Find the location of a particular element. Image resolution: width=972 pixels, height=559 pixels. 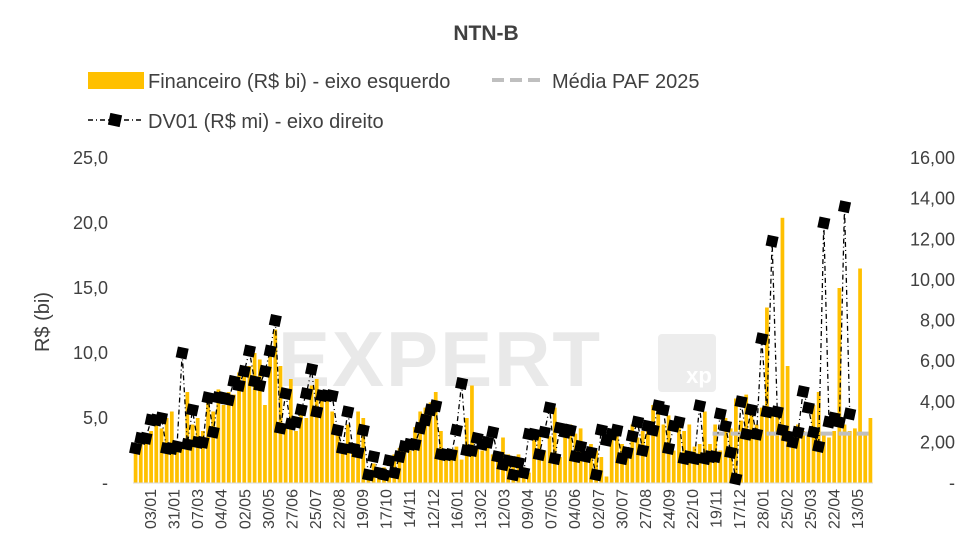

x-tick-label: 16/01 is located at coordinates (457, 509).